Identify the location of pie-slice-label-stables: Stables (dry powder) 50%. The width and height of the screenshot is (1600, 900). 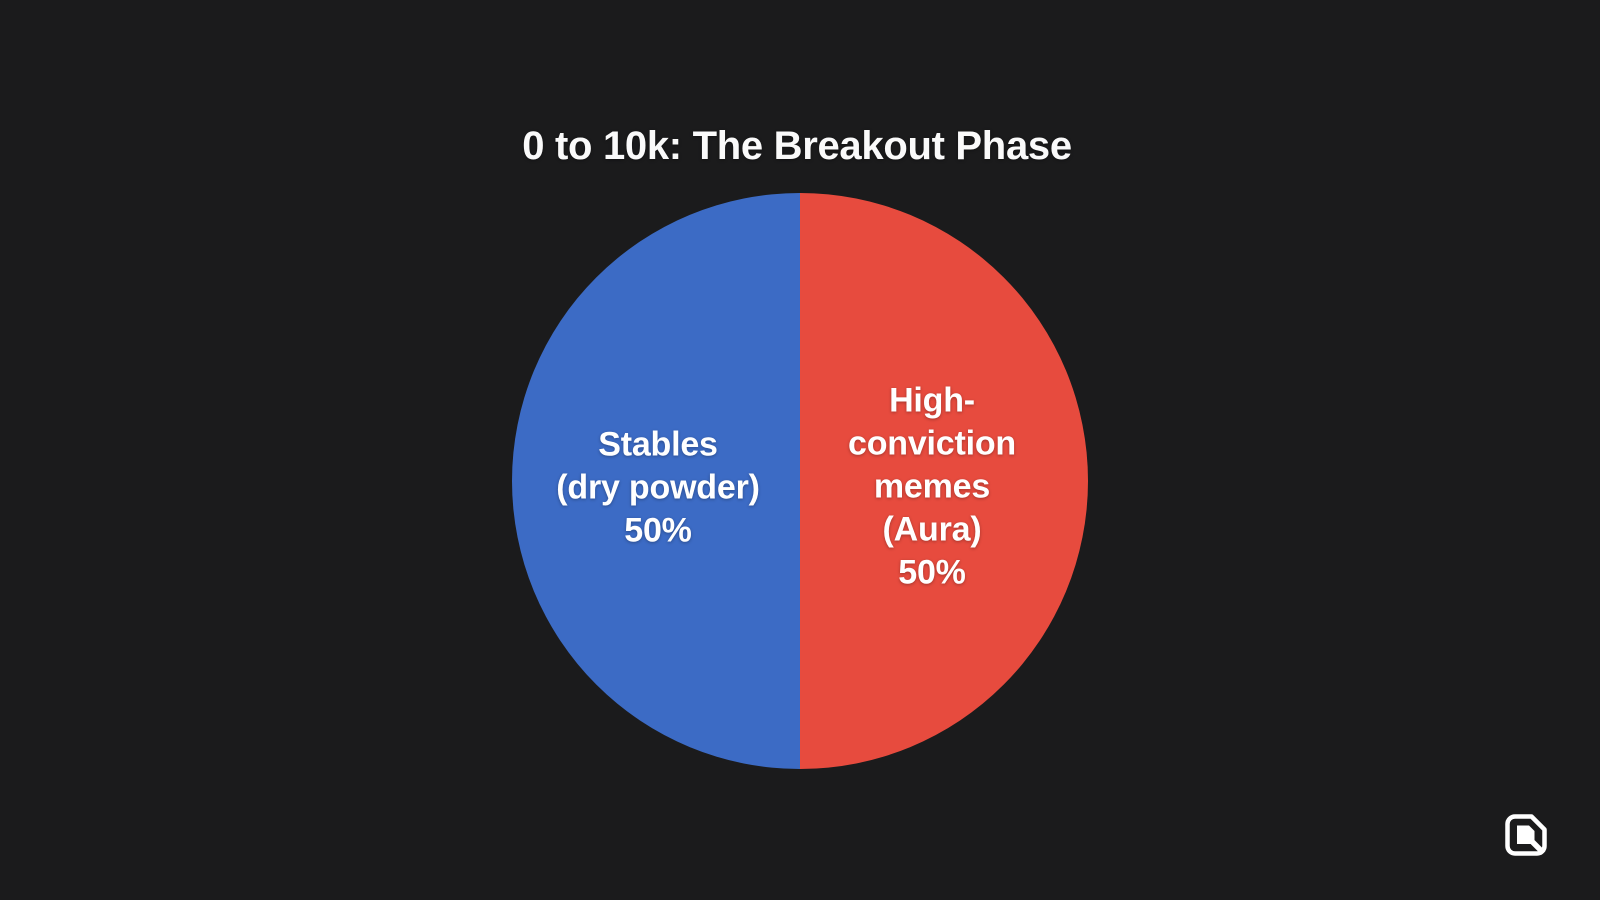
(658, 488).